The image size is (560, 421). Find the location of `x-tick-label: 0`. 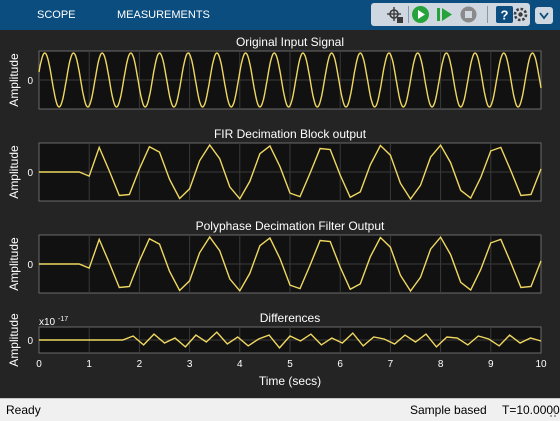

x-tick-label: 0 is located at coordinates (39, 364).